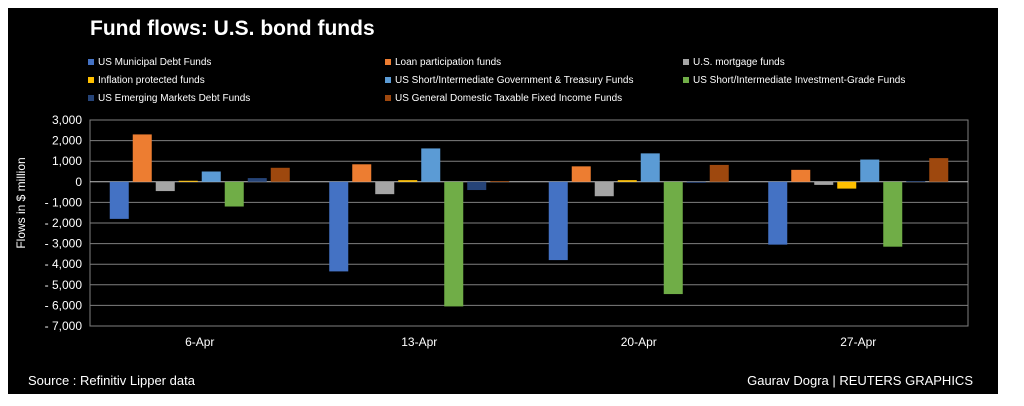 The height and width of the screenshot is (406, 1024). I want to click on bar-us-municipal-debt-funds-20-apr, so click(558, 221).